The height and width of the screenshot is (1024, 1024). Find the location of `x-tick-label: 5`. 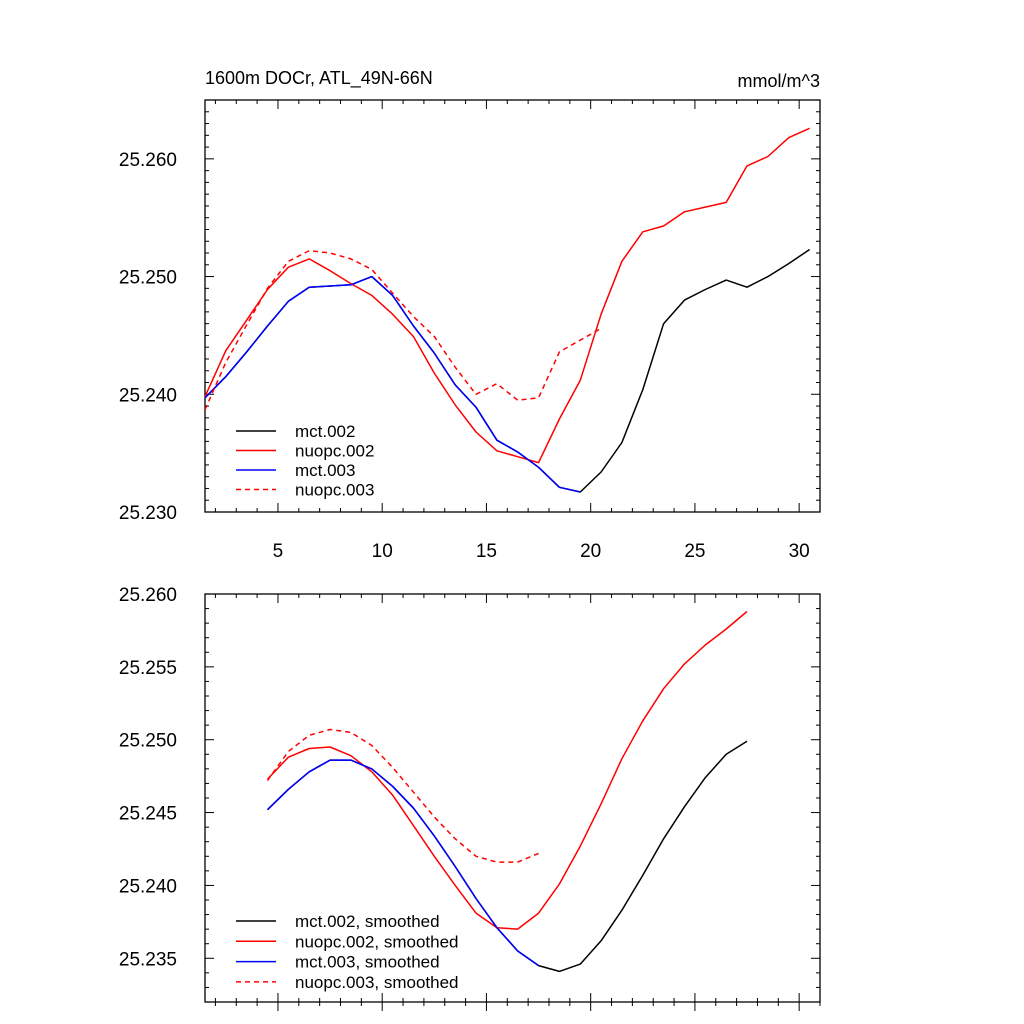

x-tick-label: 5 is located at coordinates (278, 551).